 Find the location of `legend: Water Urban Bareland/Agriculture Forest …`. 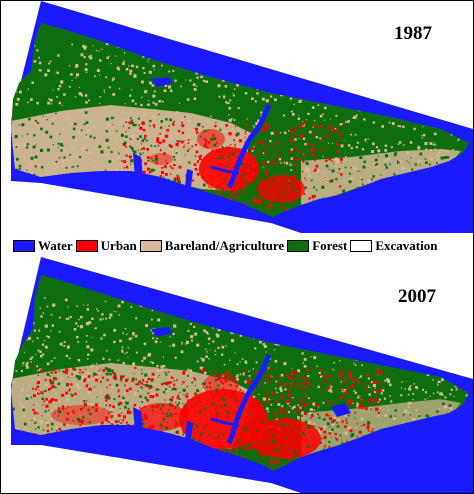

legend: Water Urban Bareland/Agriculture Forest … is located at coordinates (226, 246).